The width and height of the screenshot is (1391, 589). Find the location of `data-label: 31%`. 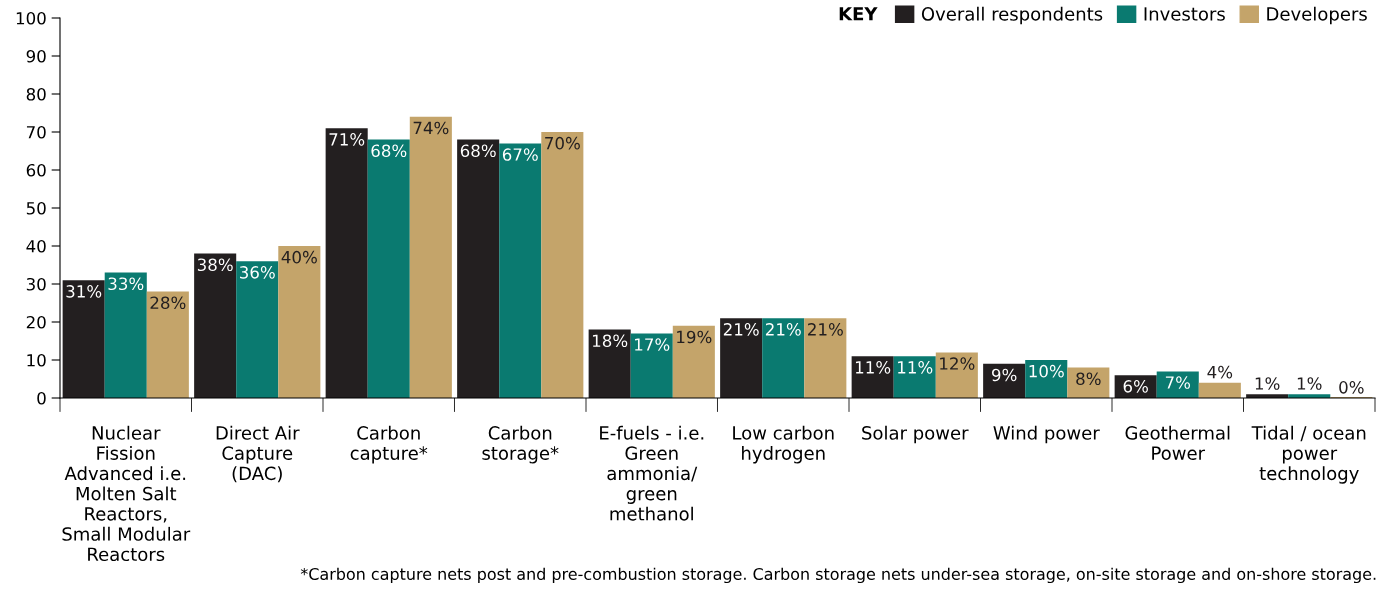

data-label: 31% is located at coordinates (84, 291).